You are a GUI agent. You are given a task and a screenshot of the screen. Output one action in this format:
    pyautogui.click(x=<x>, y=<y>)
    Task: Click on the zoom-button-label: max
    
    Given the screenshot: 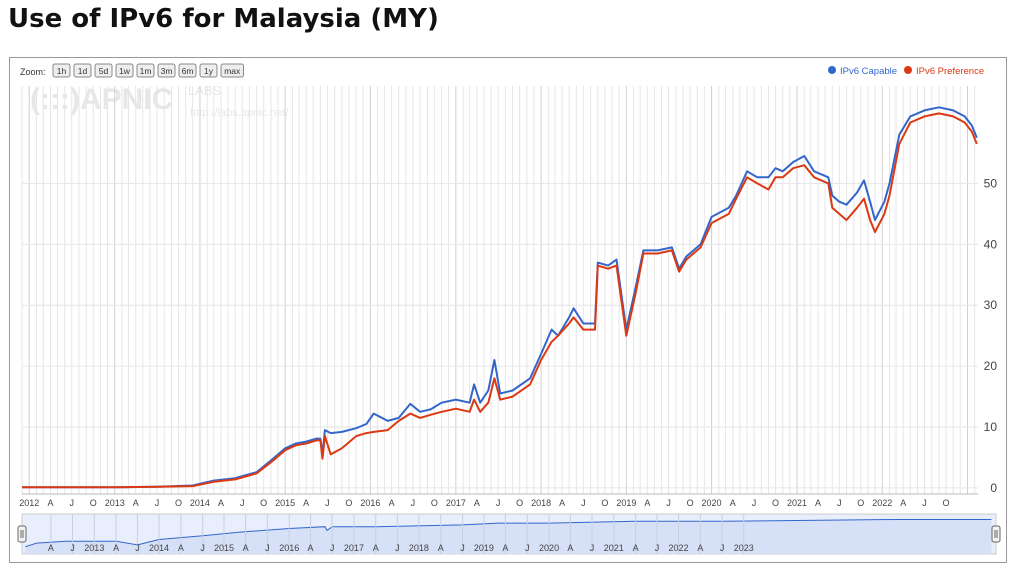 What is the action you would take?
    pyautogui.click(x=232, y=71)
    